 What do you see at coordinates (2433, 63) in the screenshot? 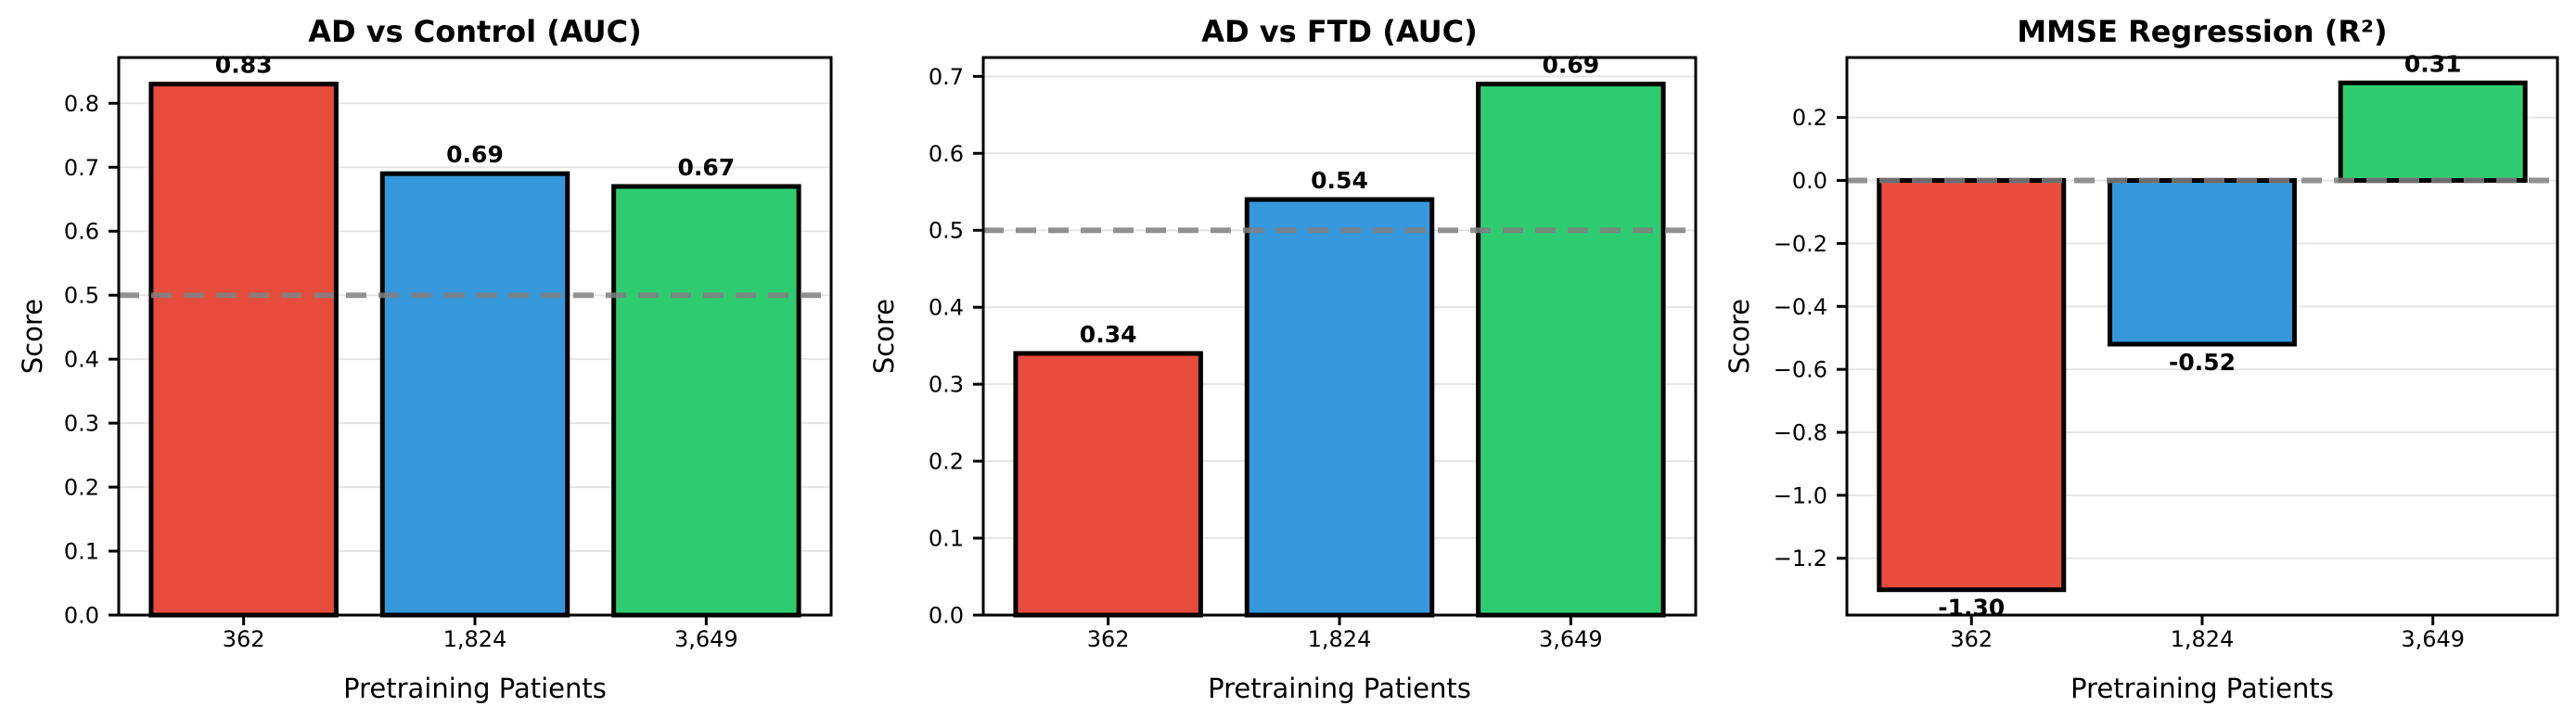
I see `bar-value-label: 0.31` at bounding box center [2433, 63].